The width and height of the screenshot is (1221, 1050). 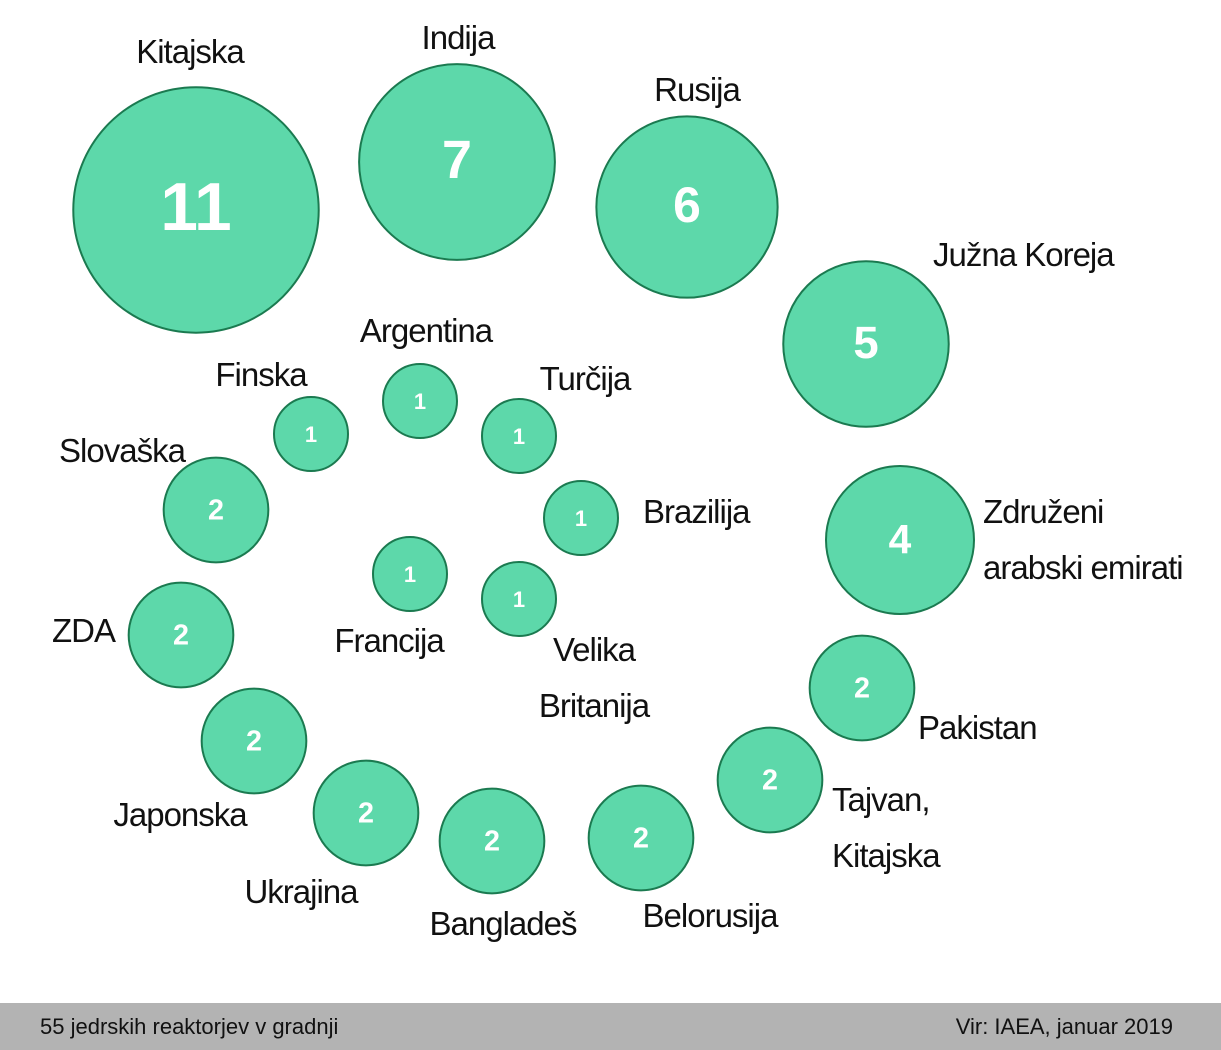 I want to click on value-label: 7, so click(x=457, y=160).